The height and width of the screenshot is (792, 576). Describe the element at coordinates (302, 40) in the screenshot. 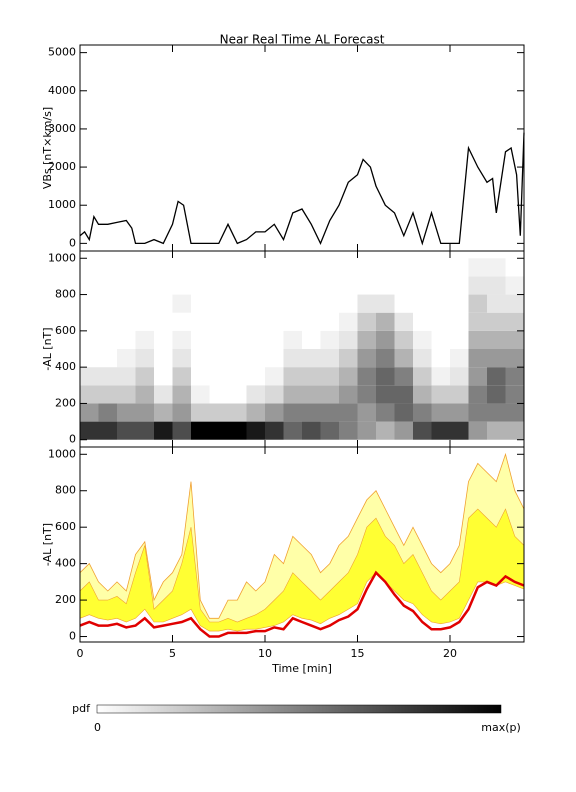

I see `chart-title: Near Real Time AL Forecast` at that location.